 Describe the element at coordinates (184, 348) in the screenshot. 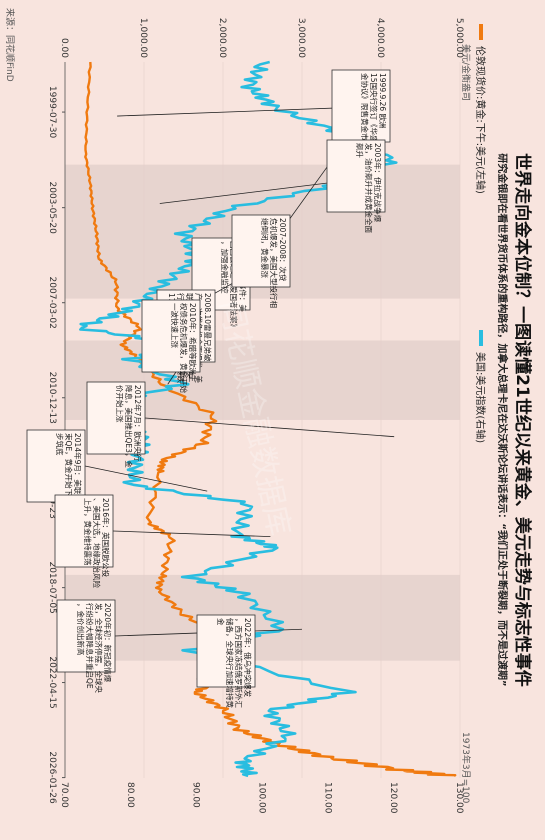

I see `annotation-text: 2010年：希腊等欧洲主权债务危机爆发，黄金开始一波快速上涨` at that location.